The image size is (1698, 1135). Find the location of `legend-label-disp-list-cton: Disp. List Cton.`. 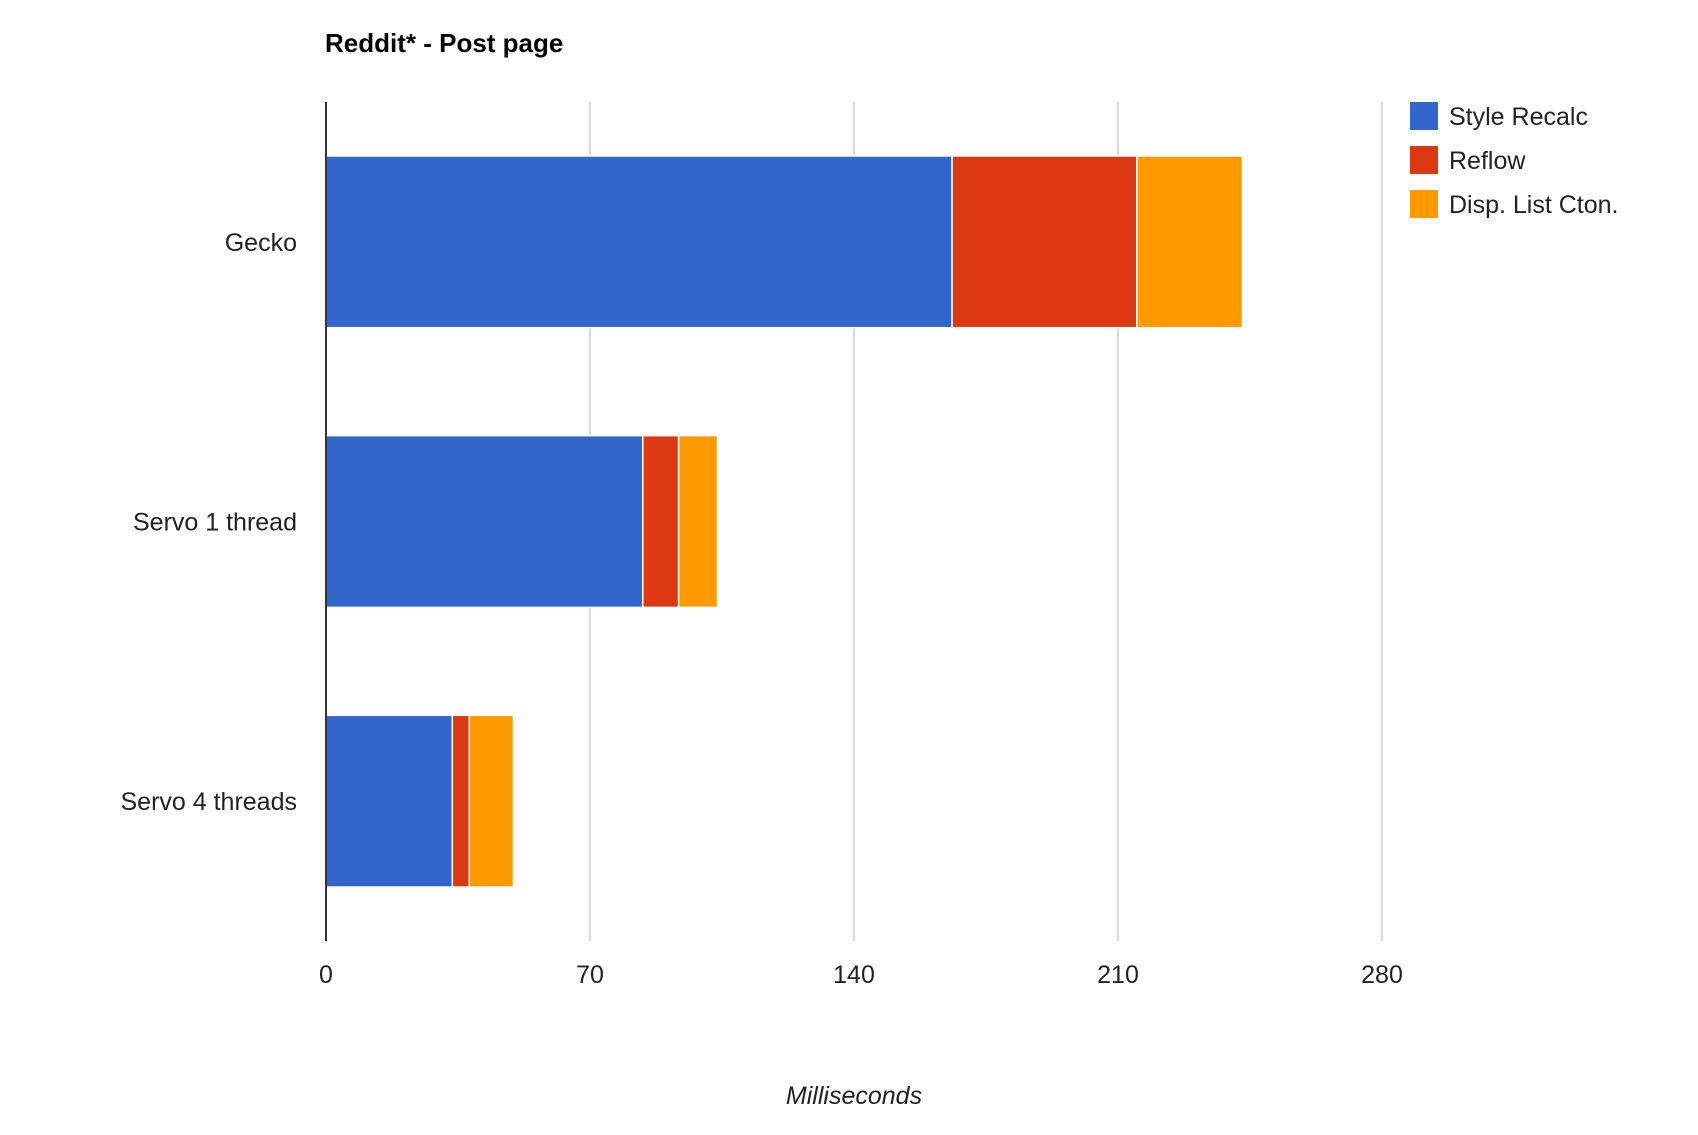

legend-label-disp-list-cton: Disp. List Cton. is located at coordinates (1534, 205).